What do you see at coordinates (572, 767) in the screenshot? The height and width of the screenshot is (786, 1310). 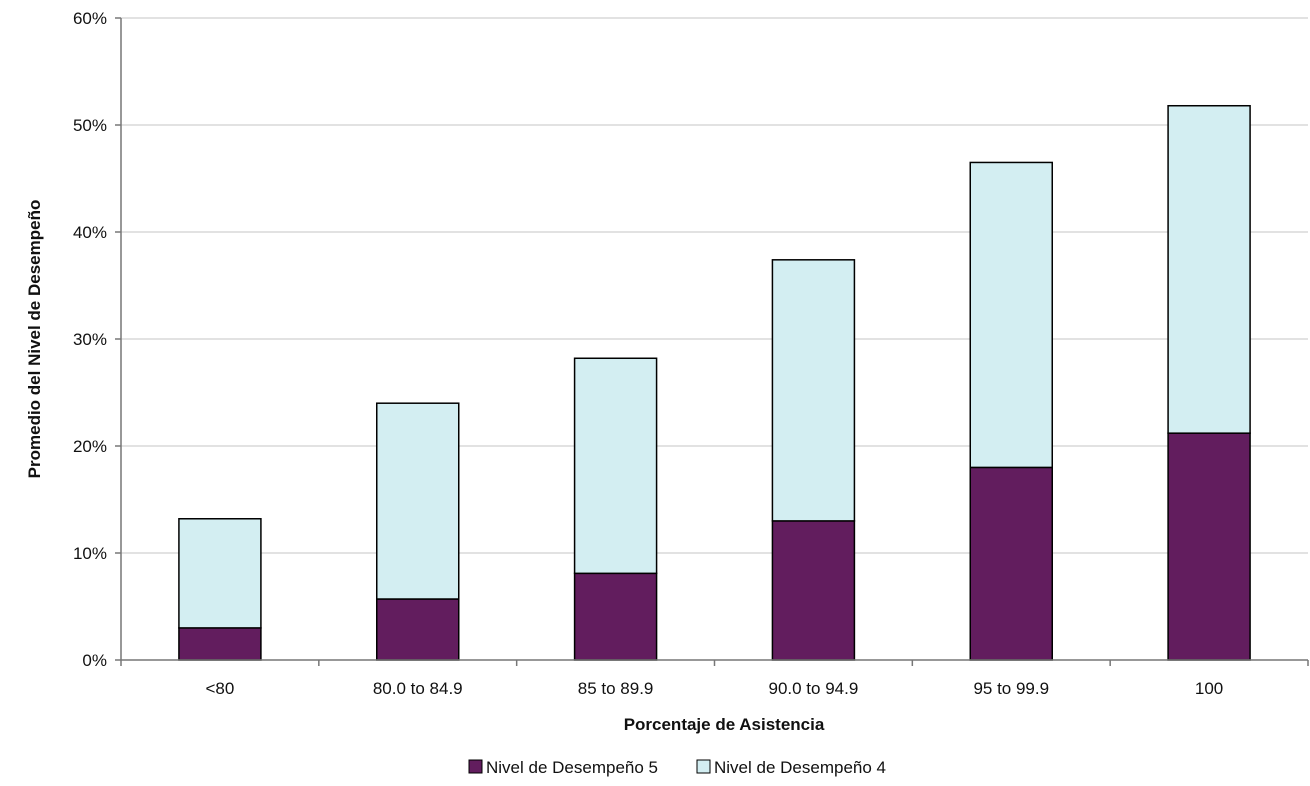 I see `legend-label: Nivel de Desempeño 5` at bounding box center [572, 767].